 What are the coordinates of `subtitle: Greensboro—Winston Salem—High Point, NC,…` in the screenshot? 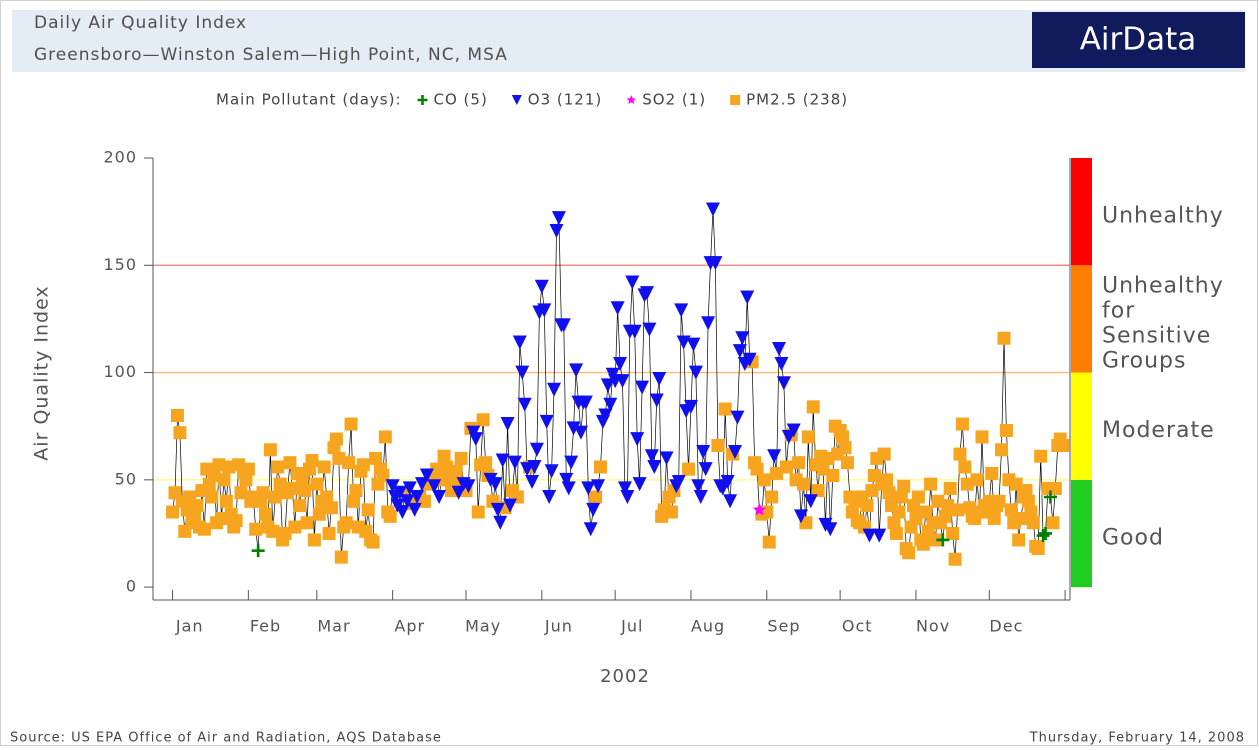 It's located at (271, 55).